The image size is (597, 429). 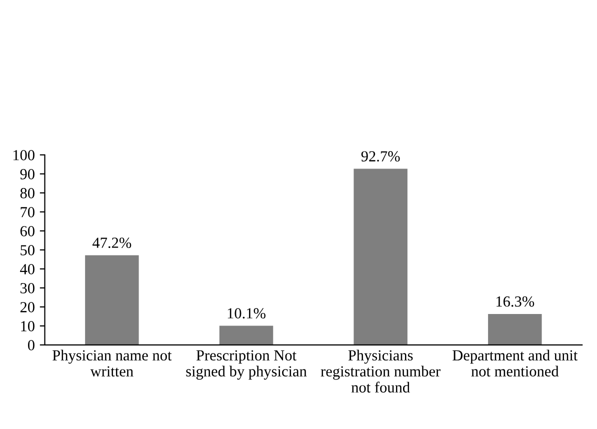 What do you see at coordinates (31, 345) in the screenshot?
I see `y-tick-label: 0` at bounding box center [31, 345].